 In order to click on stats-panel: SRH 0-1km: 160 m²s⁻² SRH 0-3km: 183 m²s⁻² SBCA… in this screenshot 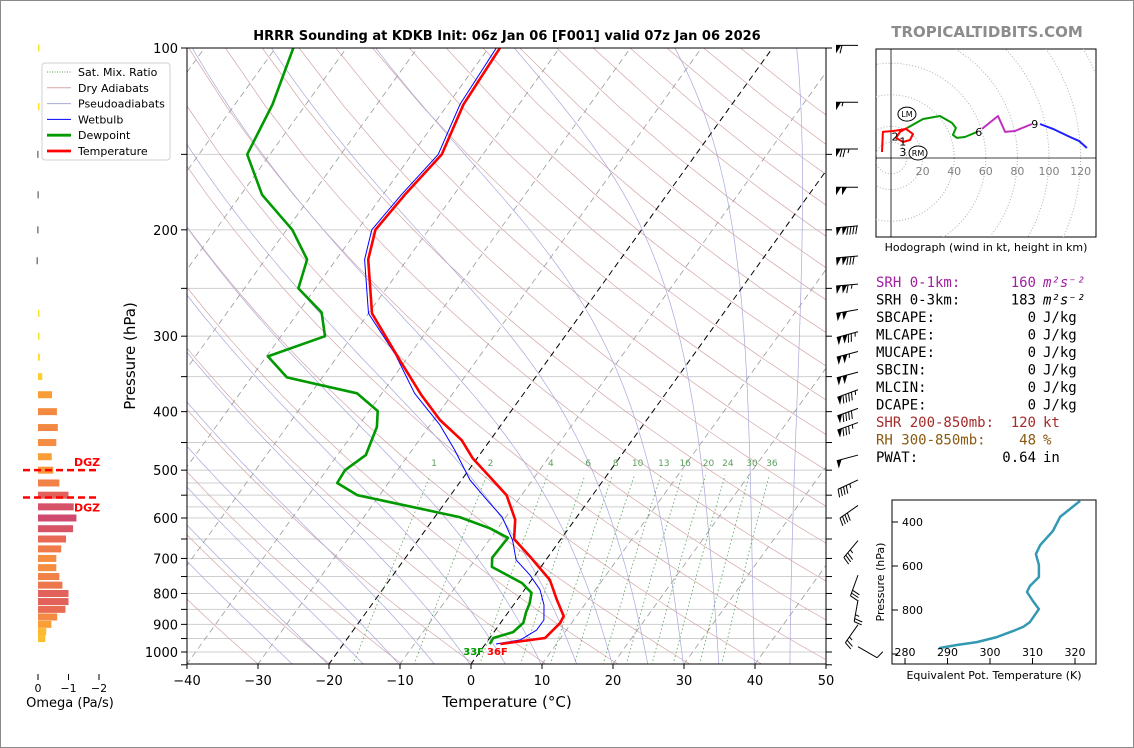, I will do `click(980, 370)`.